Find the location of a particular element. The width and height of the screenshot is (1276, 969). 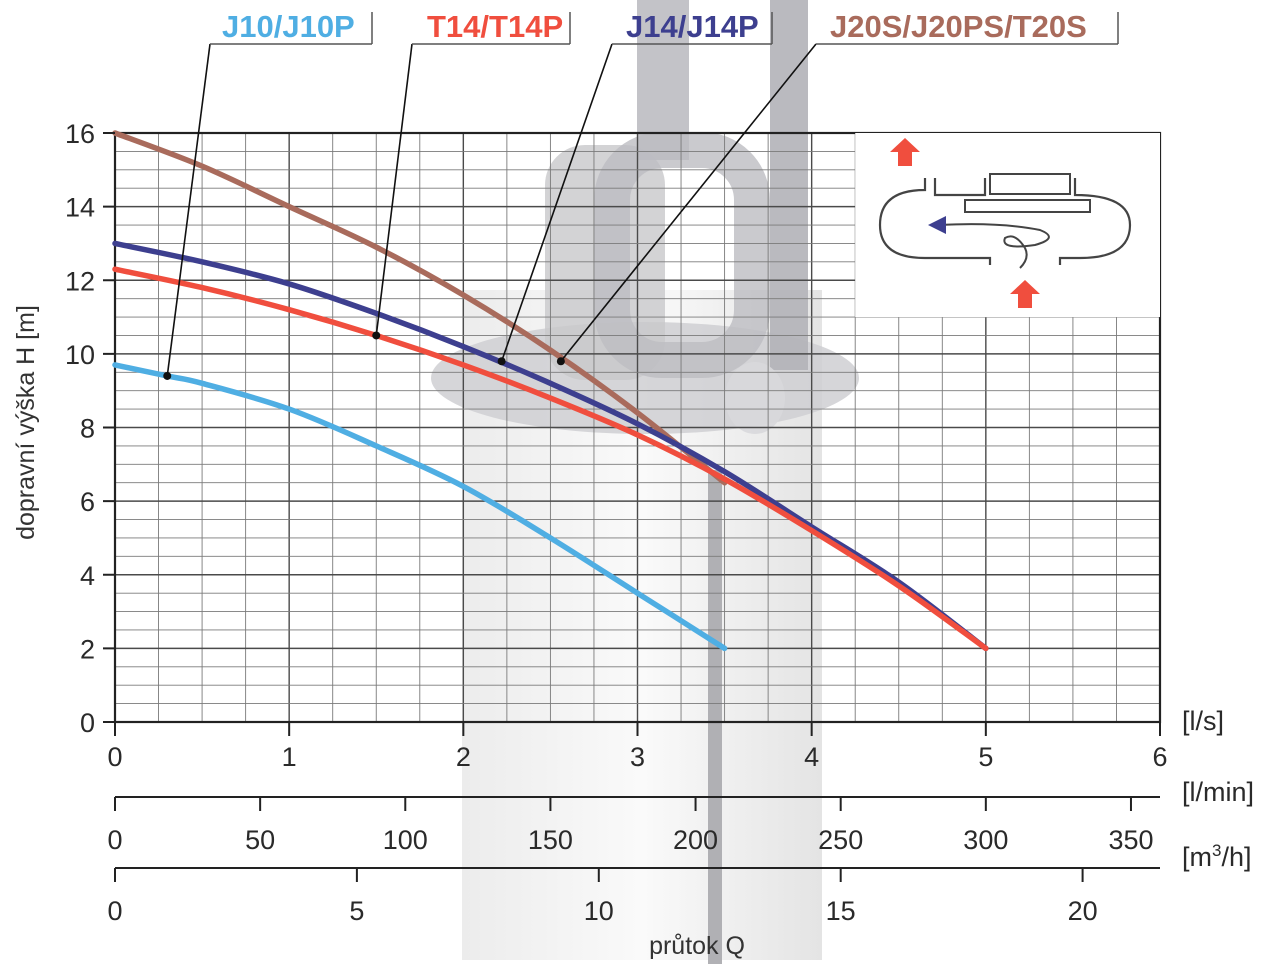

pump-cap-shape is located at coordinates (755, 398).